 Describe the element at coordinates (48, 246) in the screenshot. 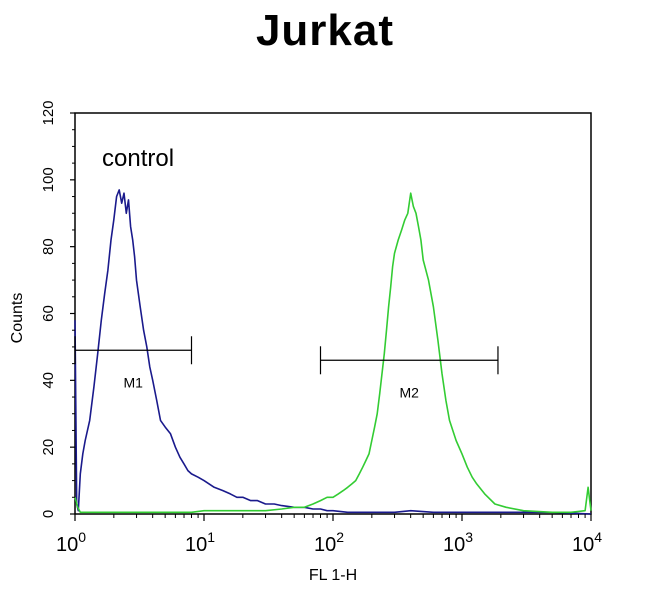

I see `y-tick-label: 80` at that location.